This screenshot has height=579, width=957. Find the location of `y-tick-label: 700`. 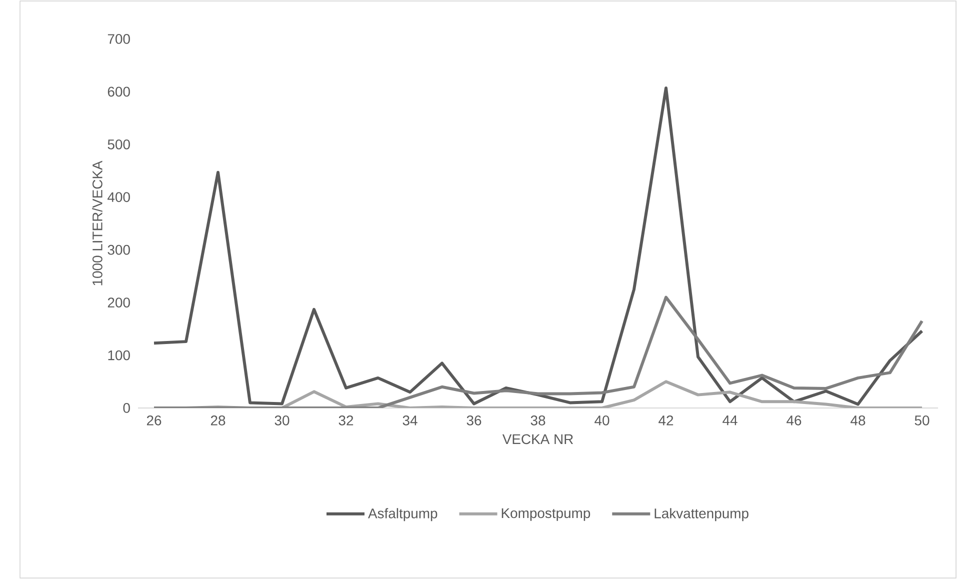

y-tick-label: 700 is located at coordinates (119, 39).